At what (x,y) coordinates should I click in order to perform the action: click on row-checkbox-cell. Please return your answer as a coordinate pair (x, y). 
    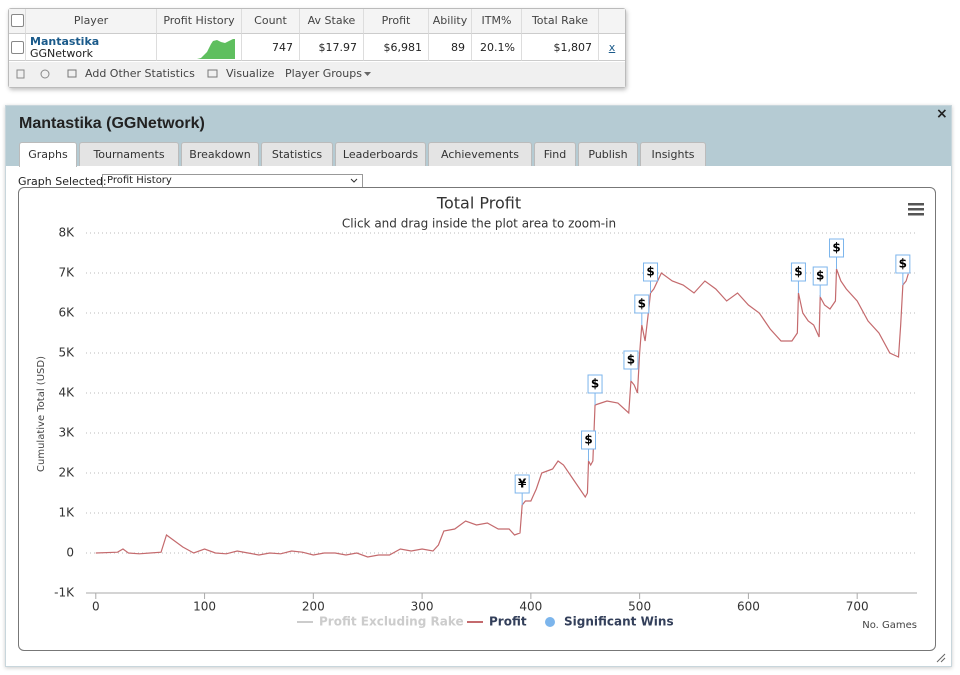
    Looking at the image, I should click on (17, 47).